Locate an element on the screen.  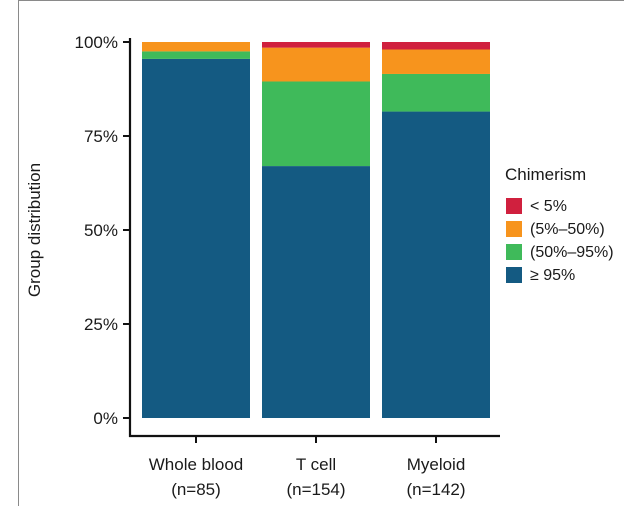
x-tick-label: T cell is located at coordinates (316, 464).